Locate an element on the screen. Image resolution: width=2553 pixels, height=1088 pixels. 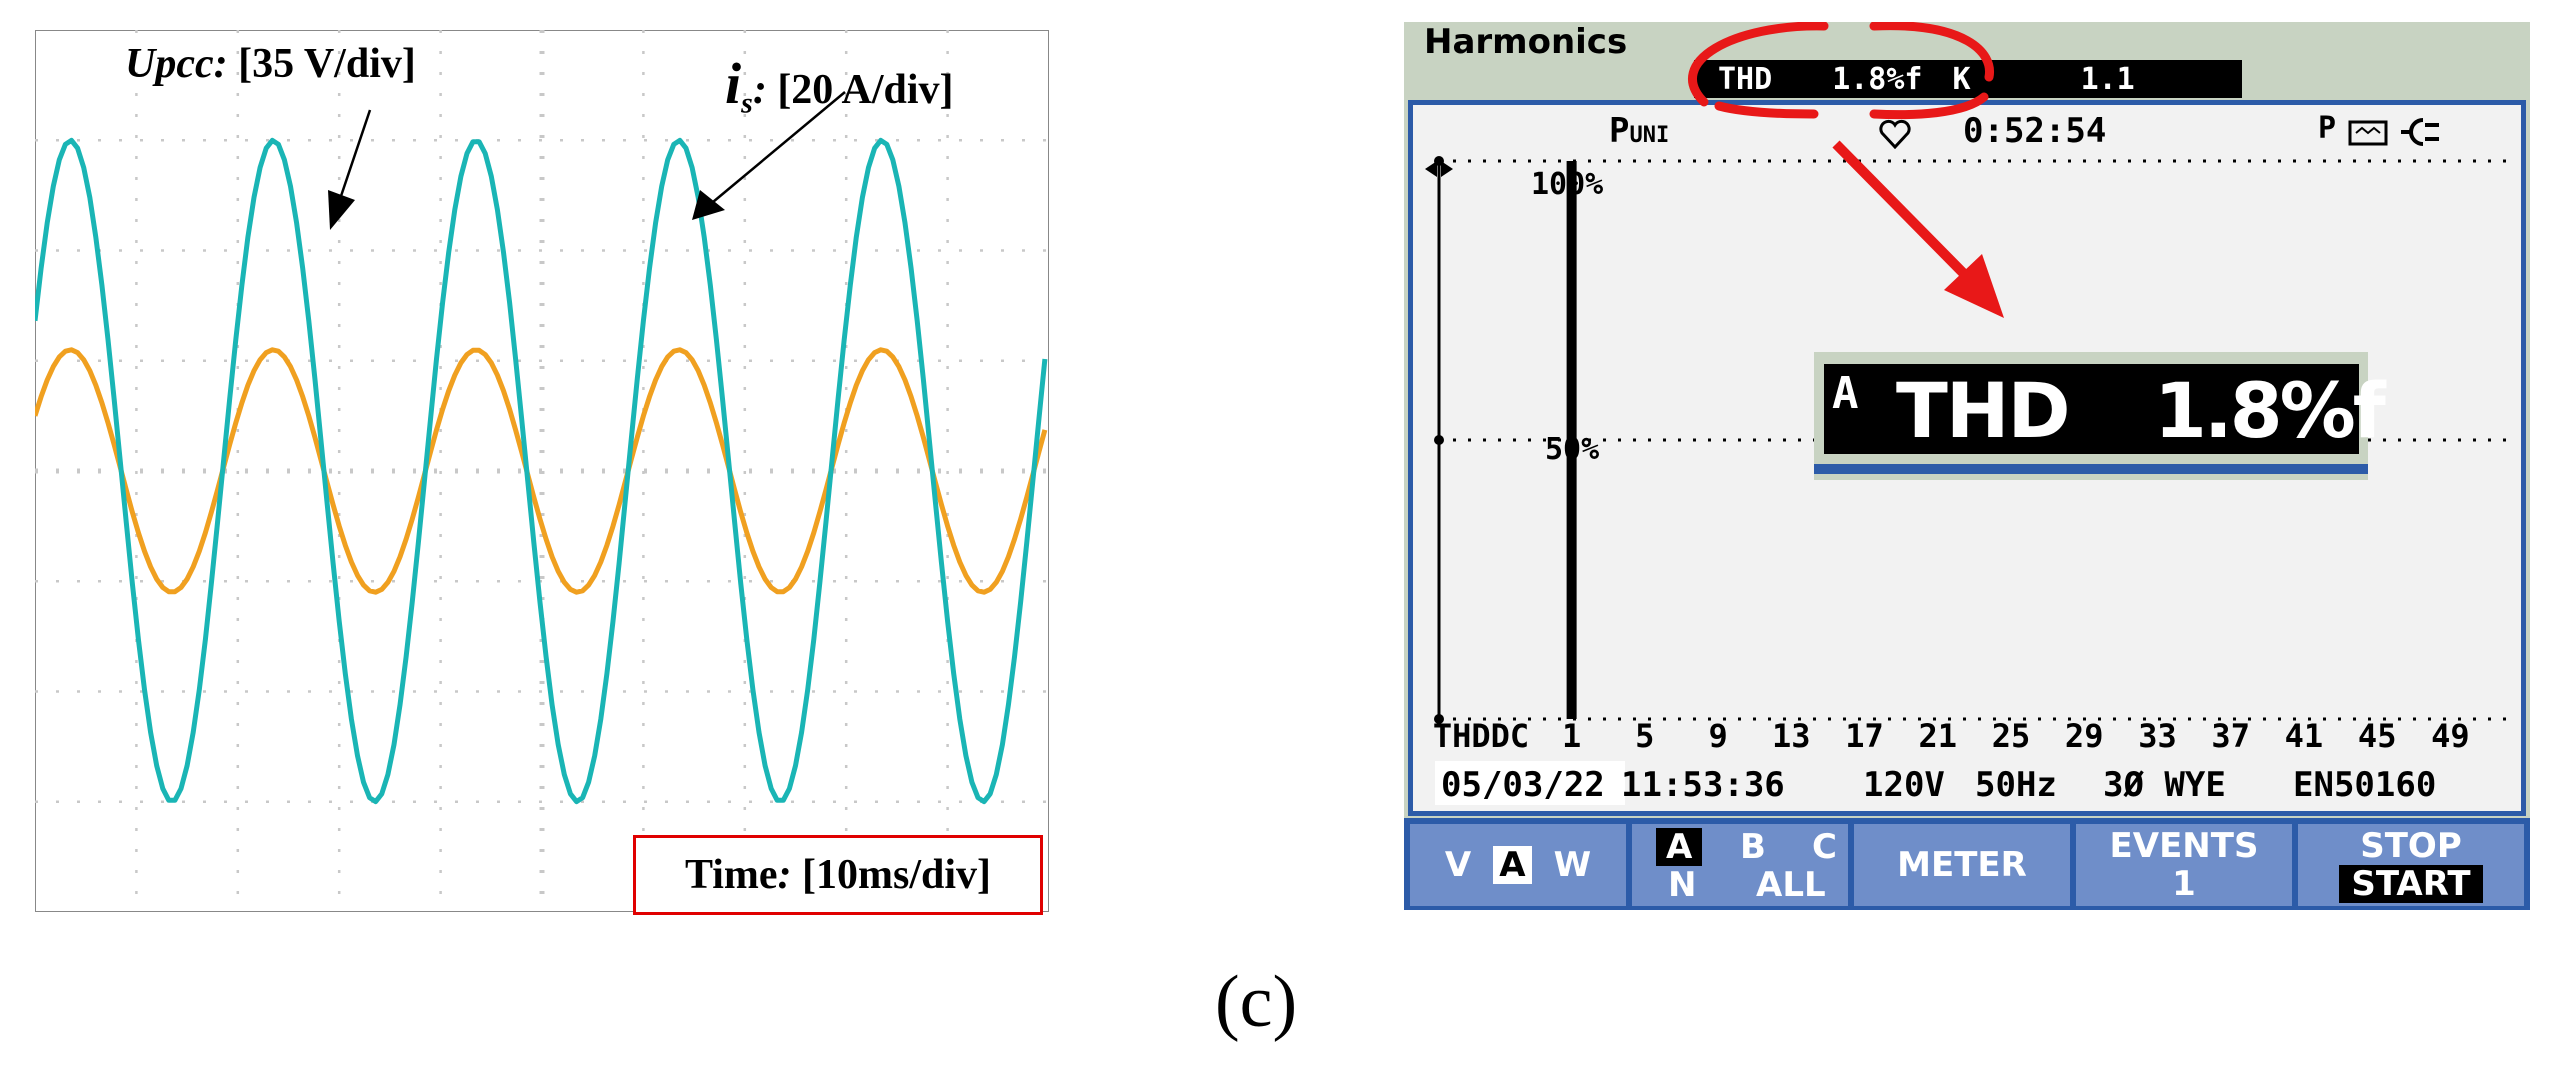
x-label: 33 is located at coordinates (2157, 736).